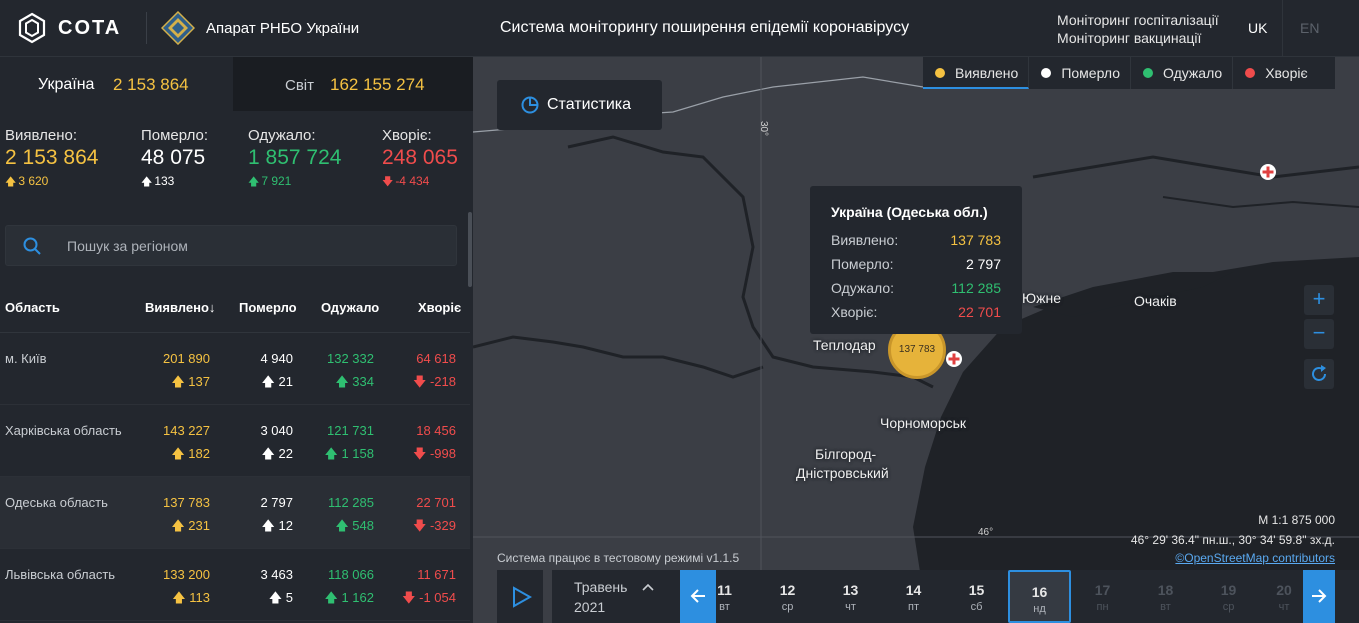 The image size is (1359, 623). What do you see at coordinates (249, 245) in the screenshot?
I see `search-input` at bounding box center [249, 245].